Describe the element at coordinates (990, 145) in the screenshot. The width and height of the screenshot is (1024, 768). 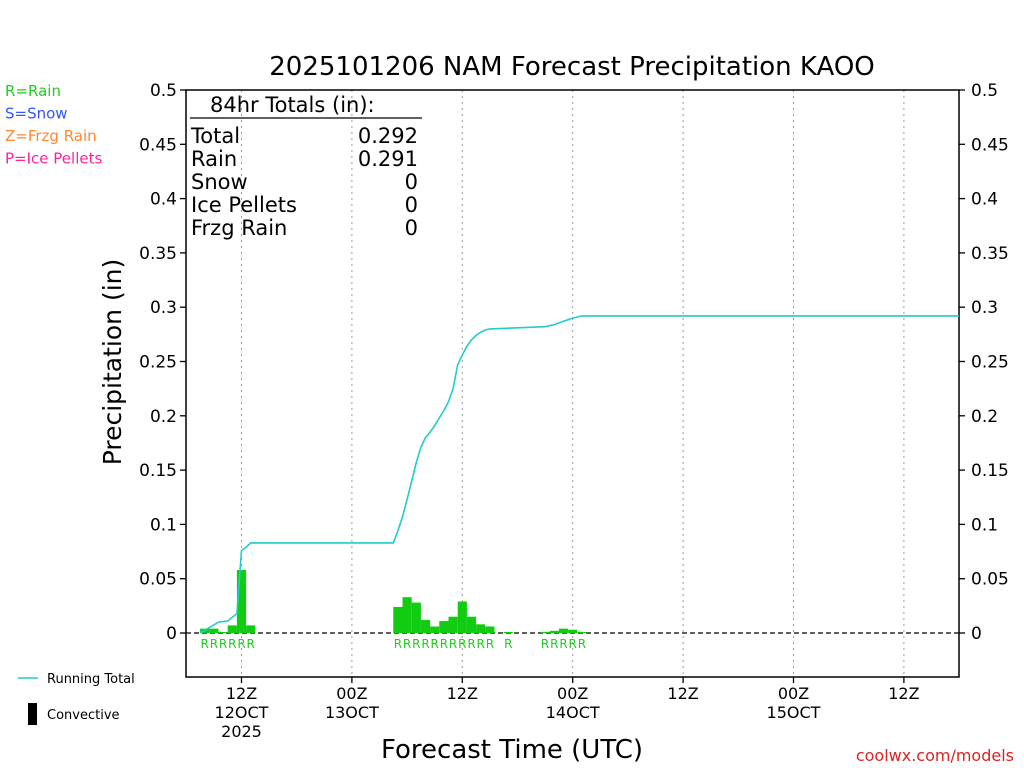
I see `y-tick-label-right: 0.45` at that location.